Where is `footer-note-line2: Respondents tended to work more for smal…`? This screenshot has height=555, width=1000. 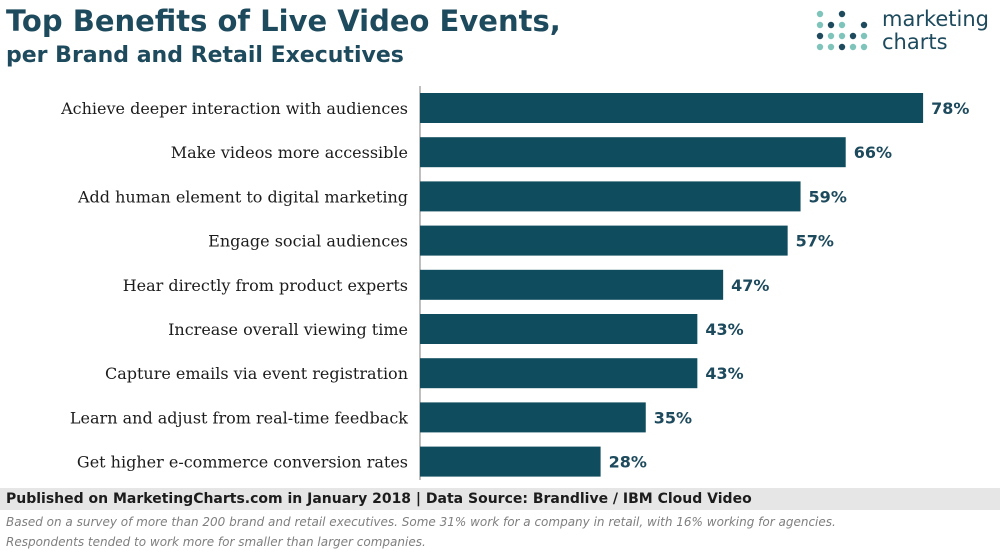
footer-note-line2: Respondents tended to work more for smal… is located at coordinates (216, 542).